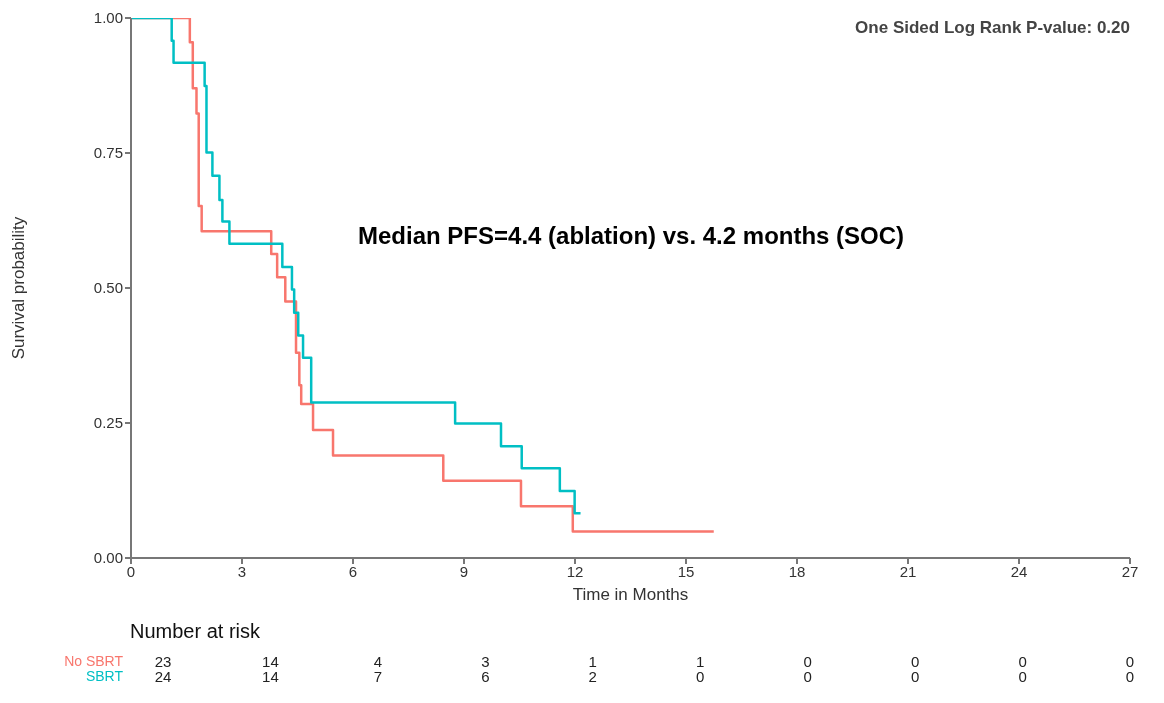 Image resolution: width=1164 pixels, height=703 pixels. I want to click on annotation: One Sided Log Rank P-value: 0.20, so click(992, 28).